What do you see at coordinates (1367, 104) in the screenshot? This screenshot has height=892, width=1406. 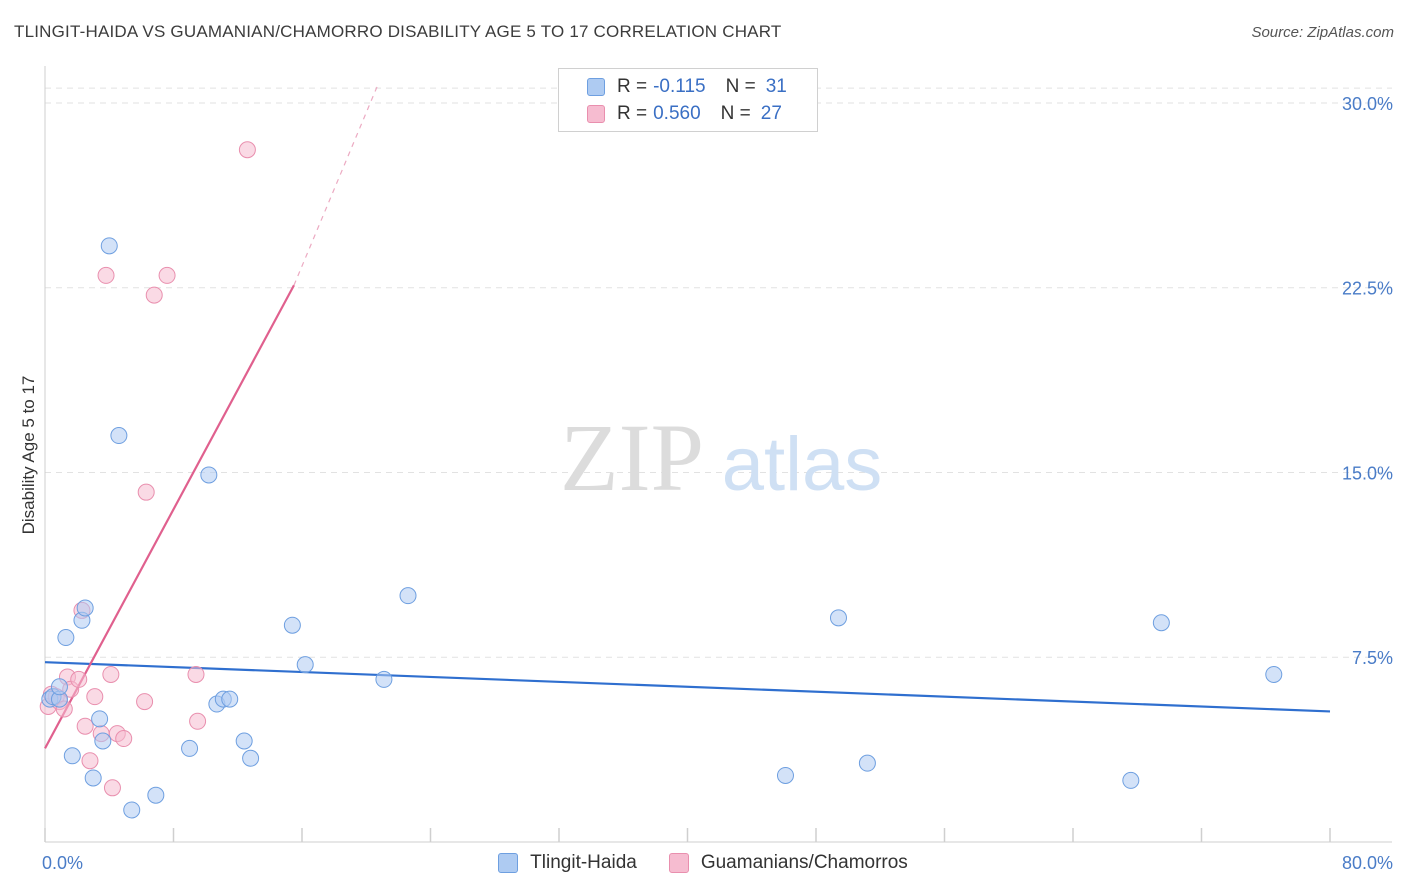 I see `y-tick-label: 30.0%` at bounding box center [1367, 104].